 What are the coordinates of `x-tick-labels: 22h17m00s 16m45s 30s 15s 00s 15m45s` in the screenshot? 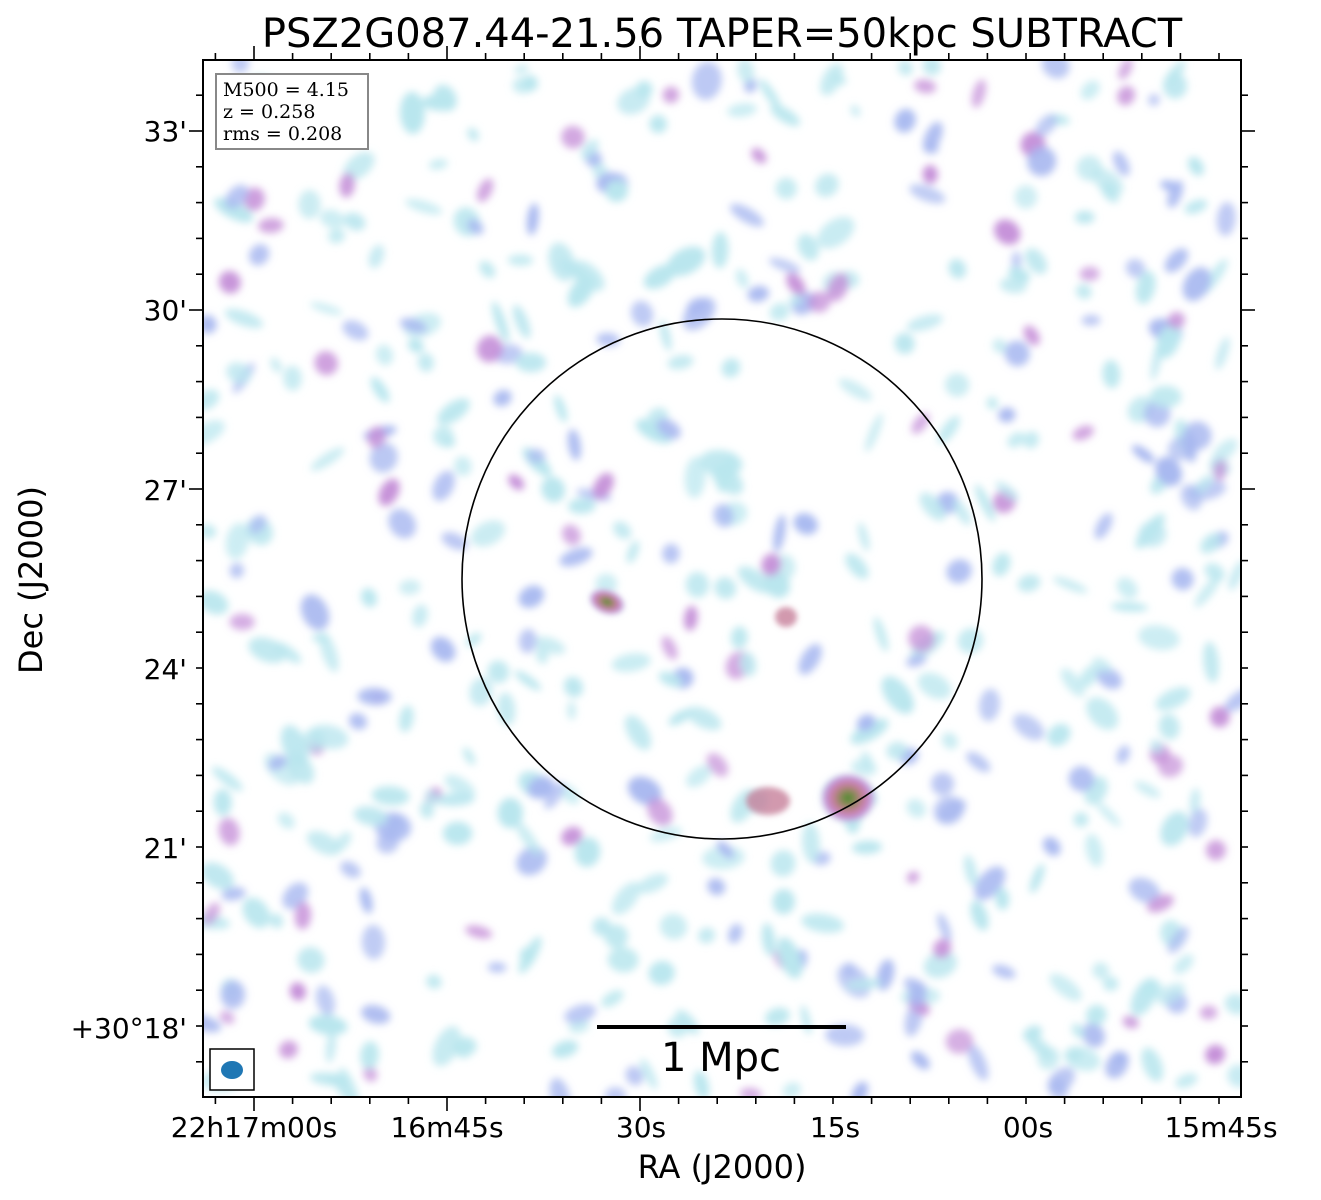 It's located at (724, 1127).